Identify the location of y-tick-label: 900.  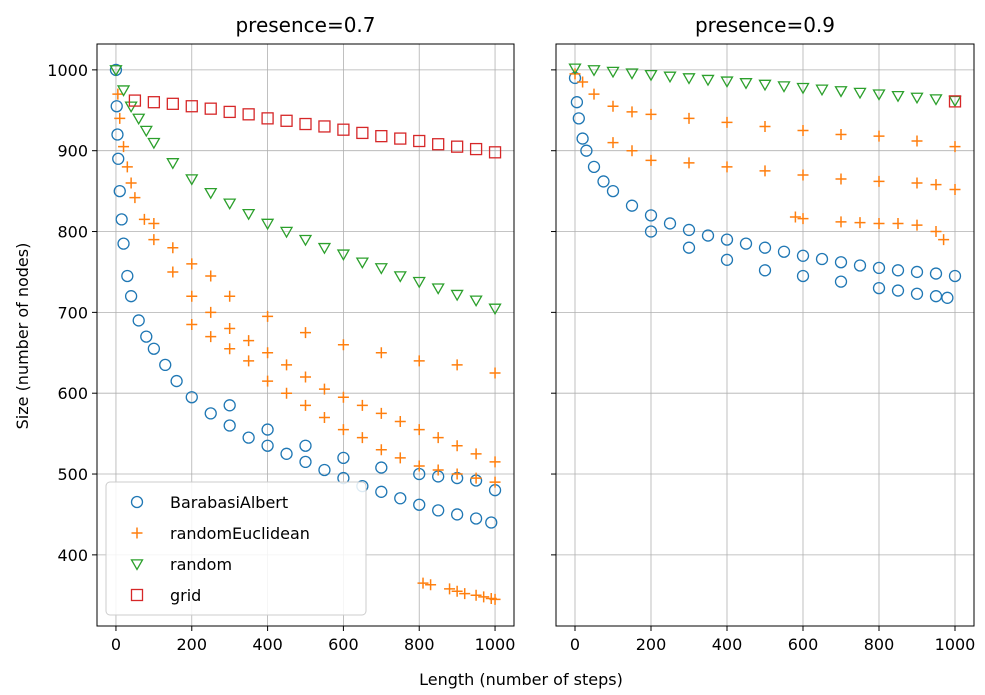
(72, 151).